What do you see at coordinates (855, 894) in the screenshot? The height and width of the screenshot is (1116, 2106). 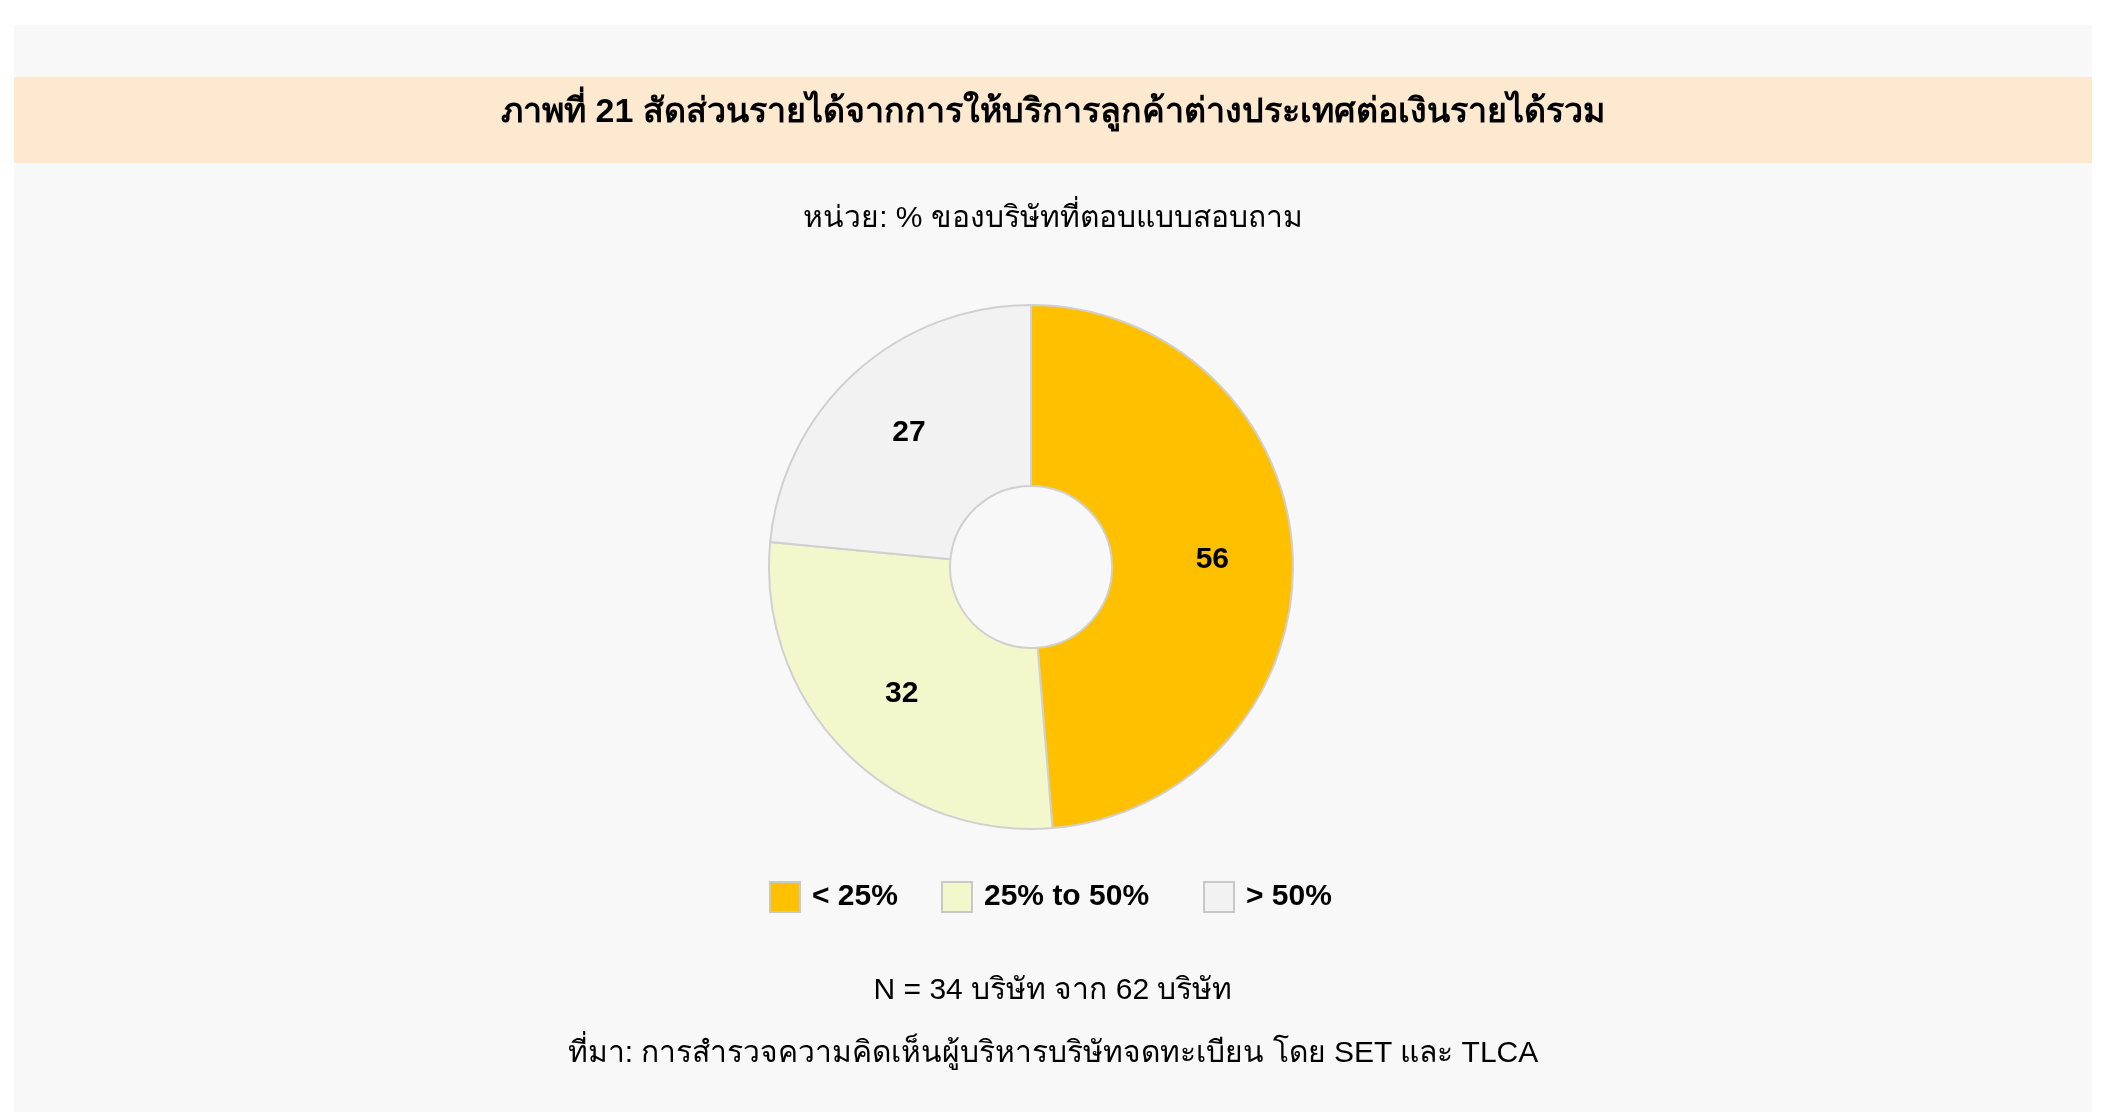 I see `legend-label: < 25%` at bounding box center [855, 894].